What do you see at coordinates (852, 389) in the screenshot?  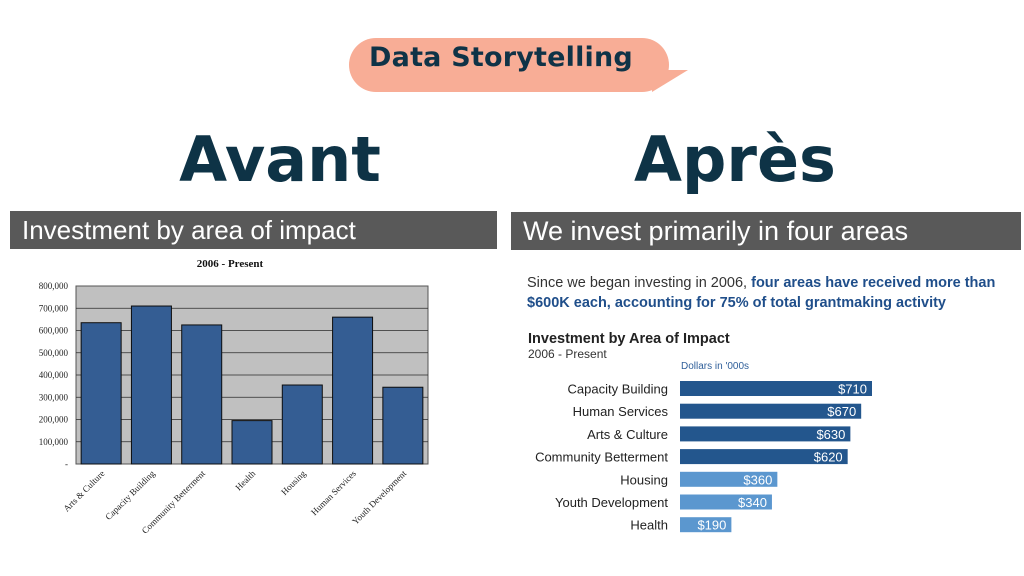 I see `value-label: $710` at bounding box center [852, 389].